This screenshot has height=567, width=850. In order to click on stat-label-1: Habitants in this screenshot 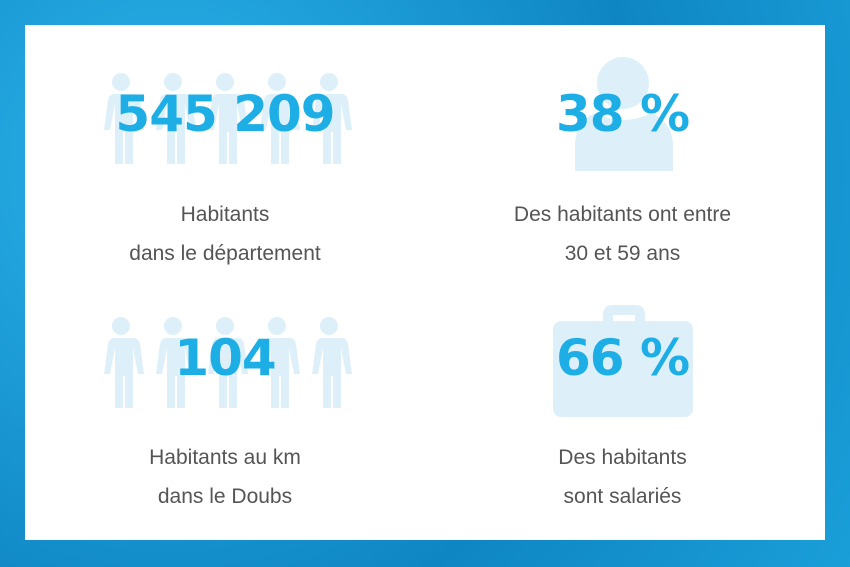, I will do `click(225, 214)`.